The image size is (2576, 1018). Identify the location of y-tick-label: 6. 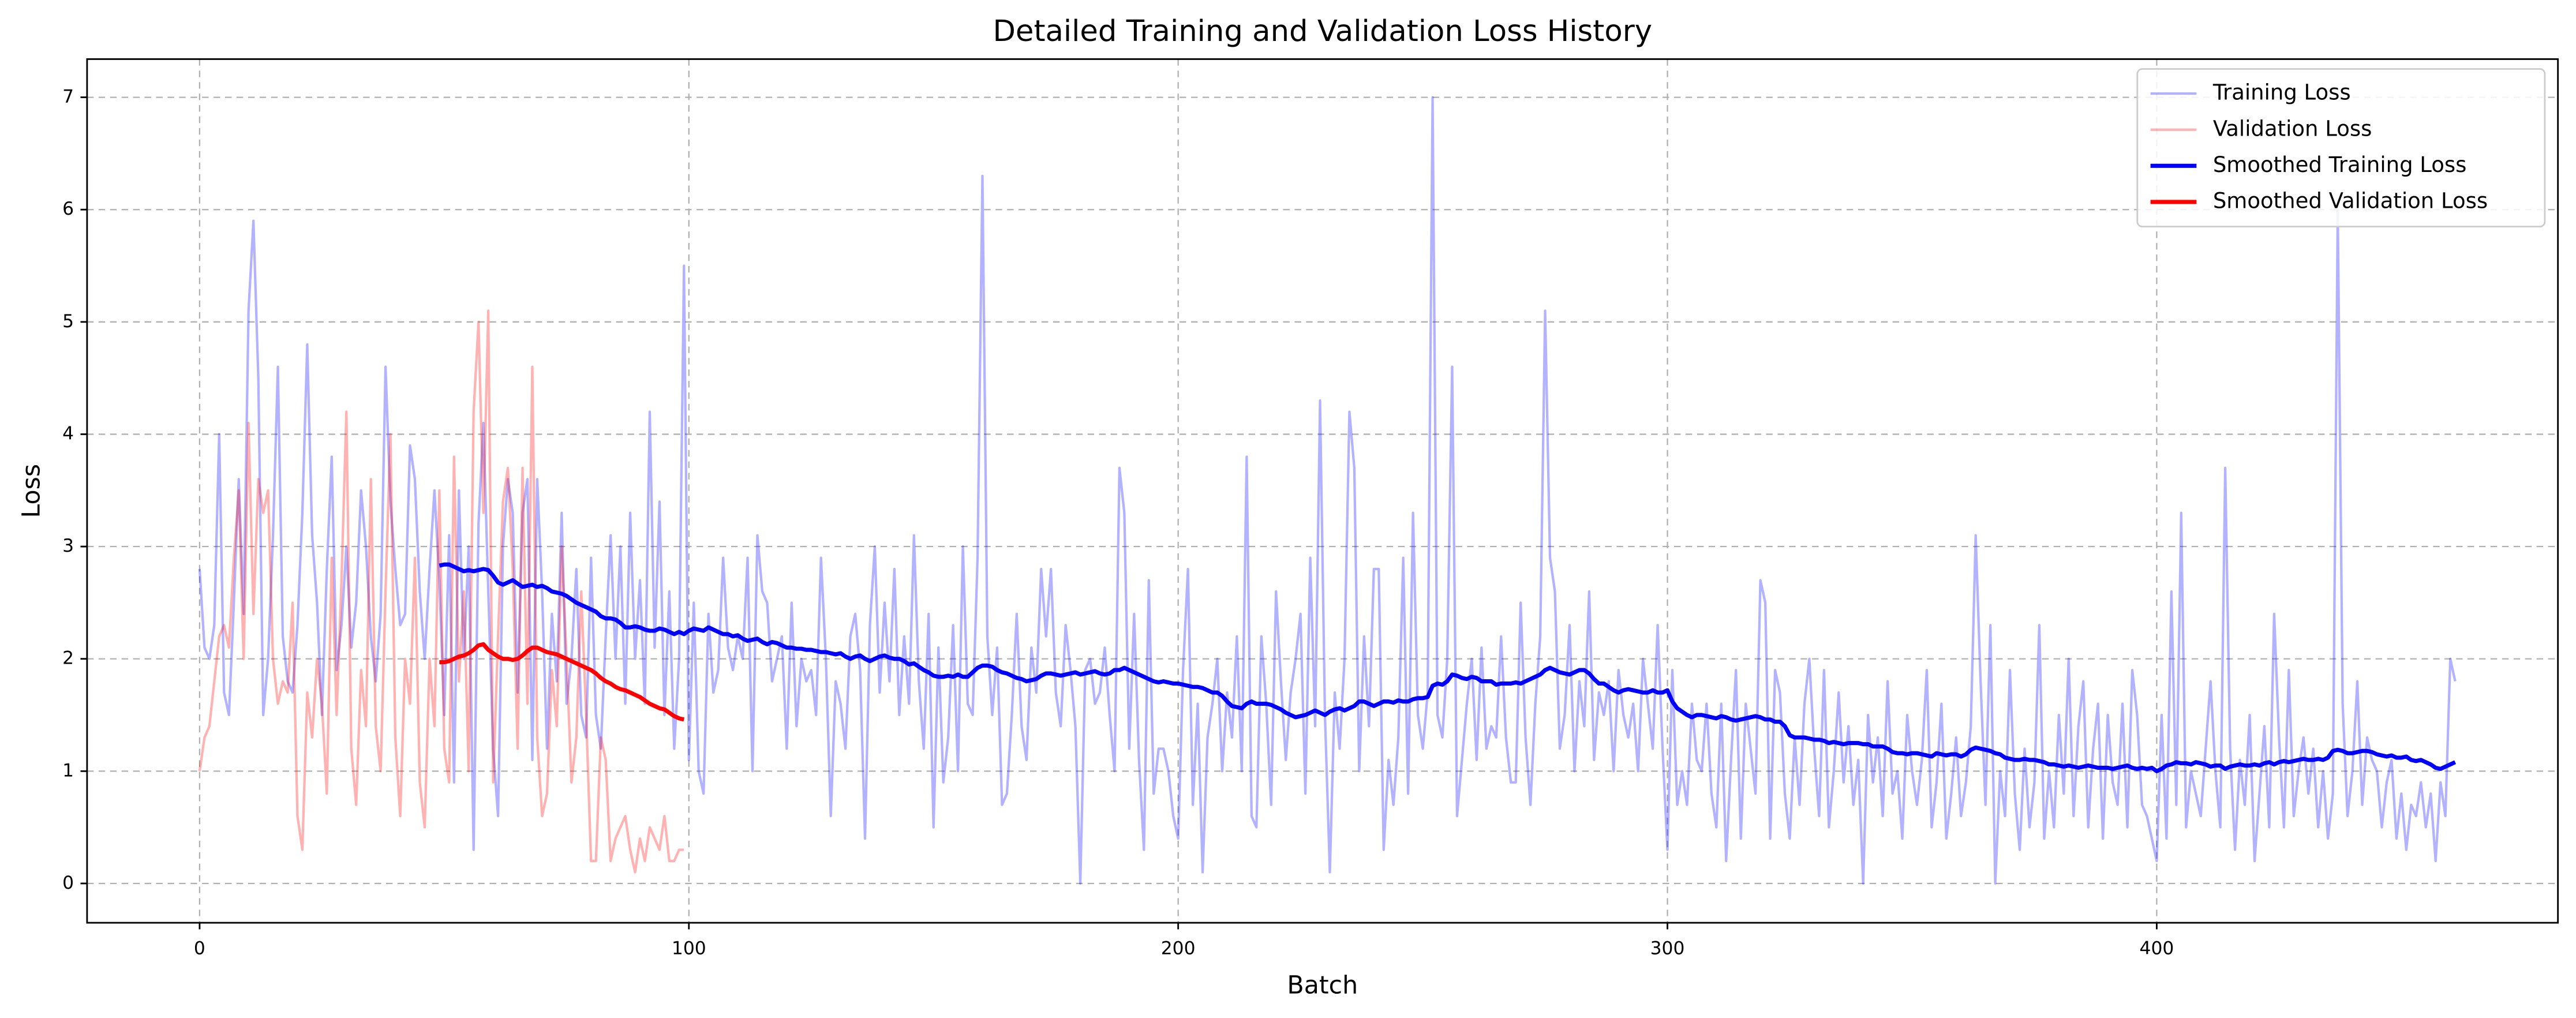
(68, 209).